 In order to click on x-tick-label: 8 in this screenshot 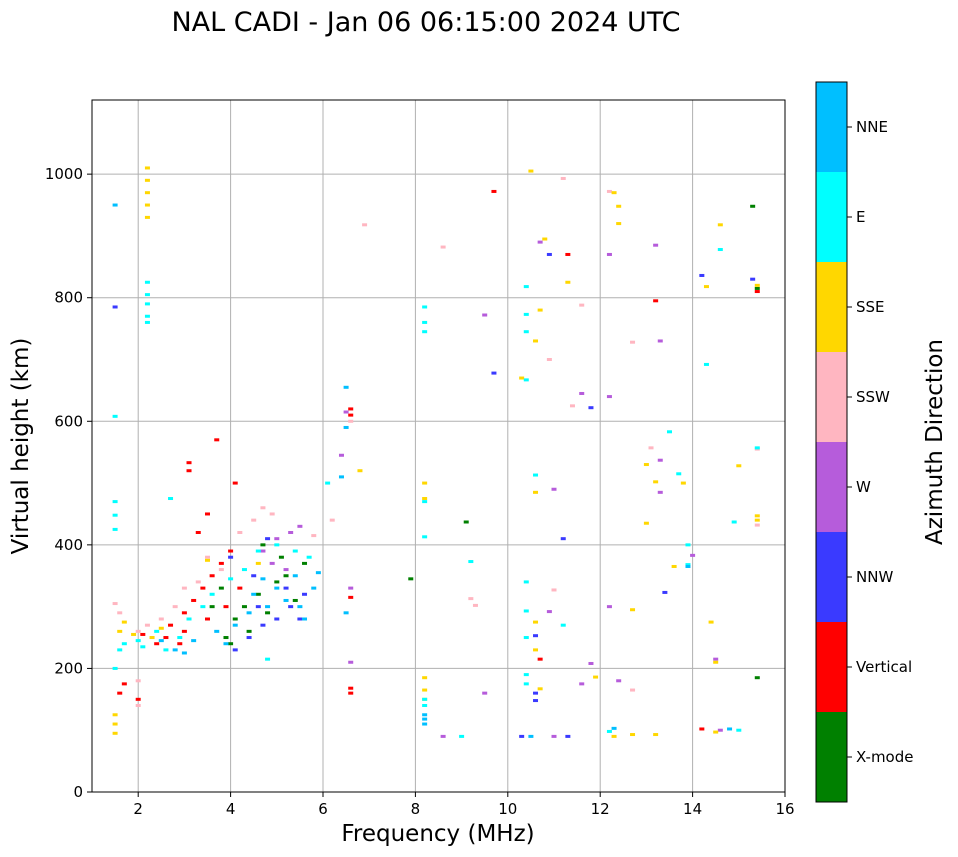, I will do `click(416, 809)`.